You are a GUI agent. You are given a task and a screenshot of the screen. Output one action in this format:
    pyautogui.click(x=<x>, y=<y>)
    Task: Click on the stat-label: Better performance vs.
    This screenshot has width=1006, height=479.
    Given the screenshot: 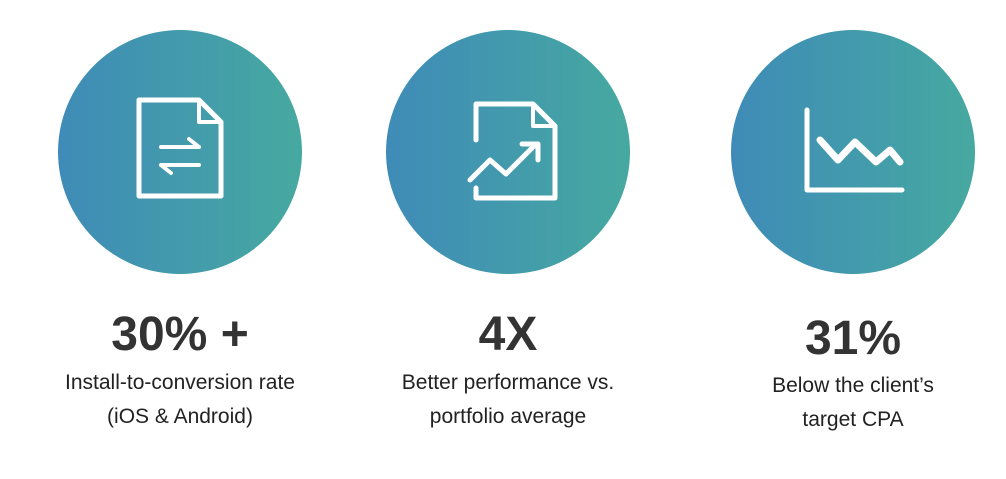 What is the action you would take?
    pyautogui.click(x=508, y=382)
    